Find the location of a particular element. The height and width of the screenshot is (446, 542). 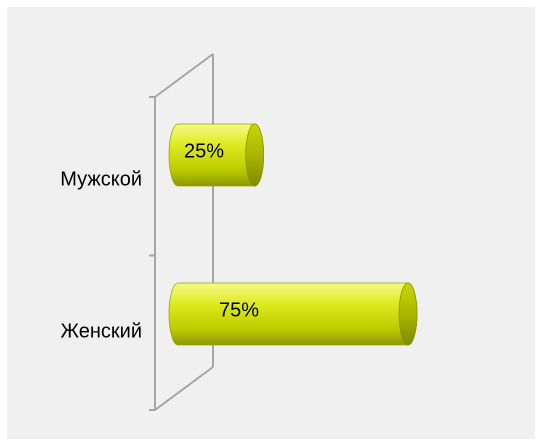

data-label-1: 25% is located at coordinates (204, 151).